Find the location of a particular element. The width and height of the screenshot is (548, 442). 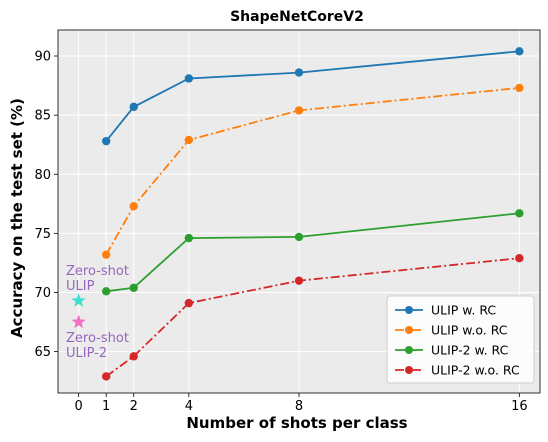

legend-item: ULIP w.o. RC is located at coordinates (451, 330).